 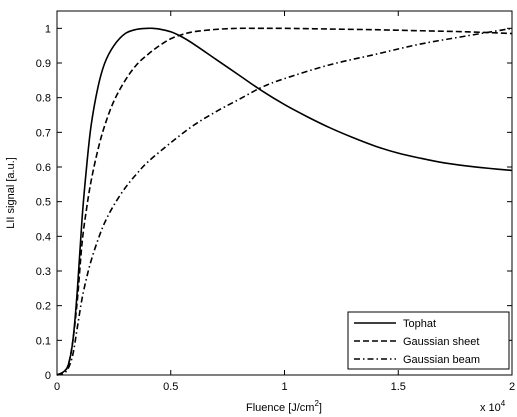 I want to click on y-tick-label: 0, so click(x=48, y=376).